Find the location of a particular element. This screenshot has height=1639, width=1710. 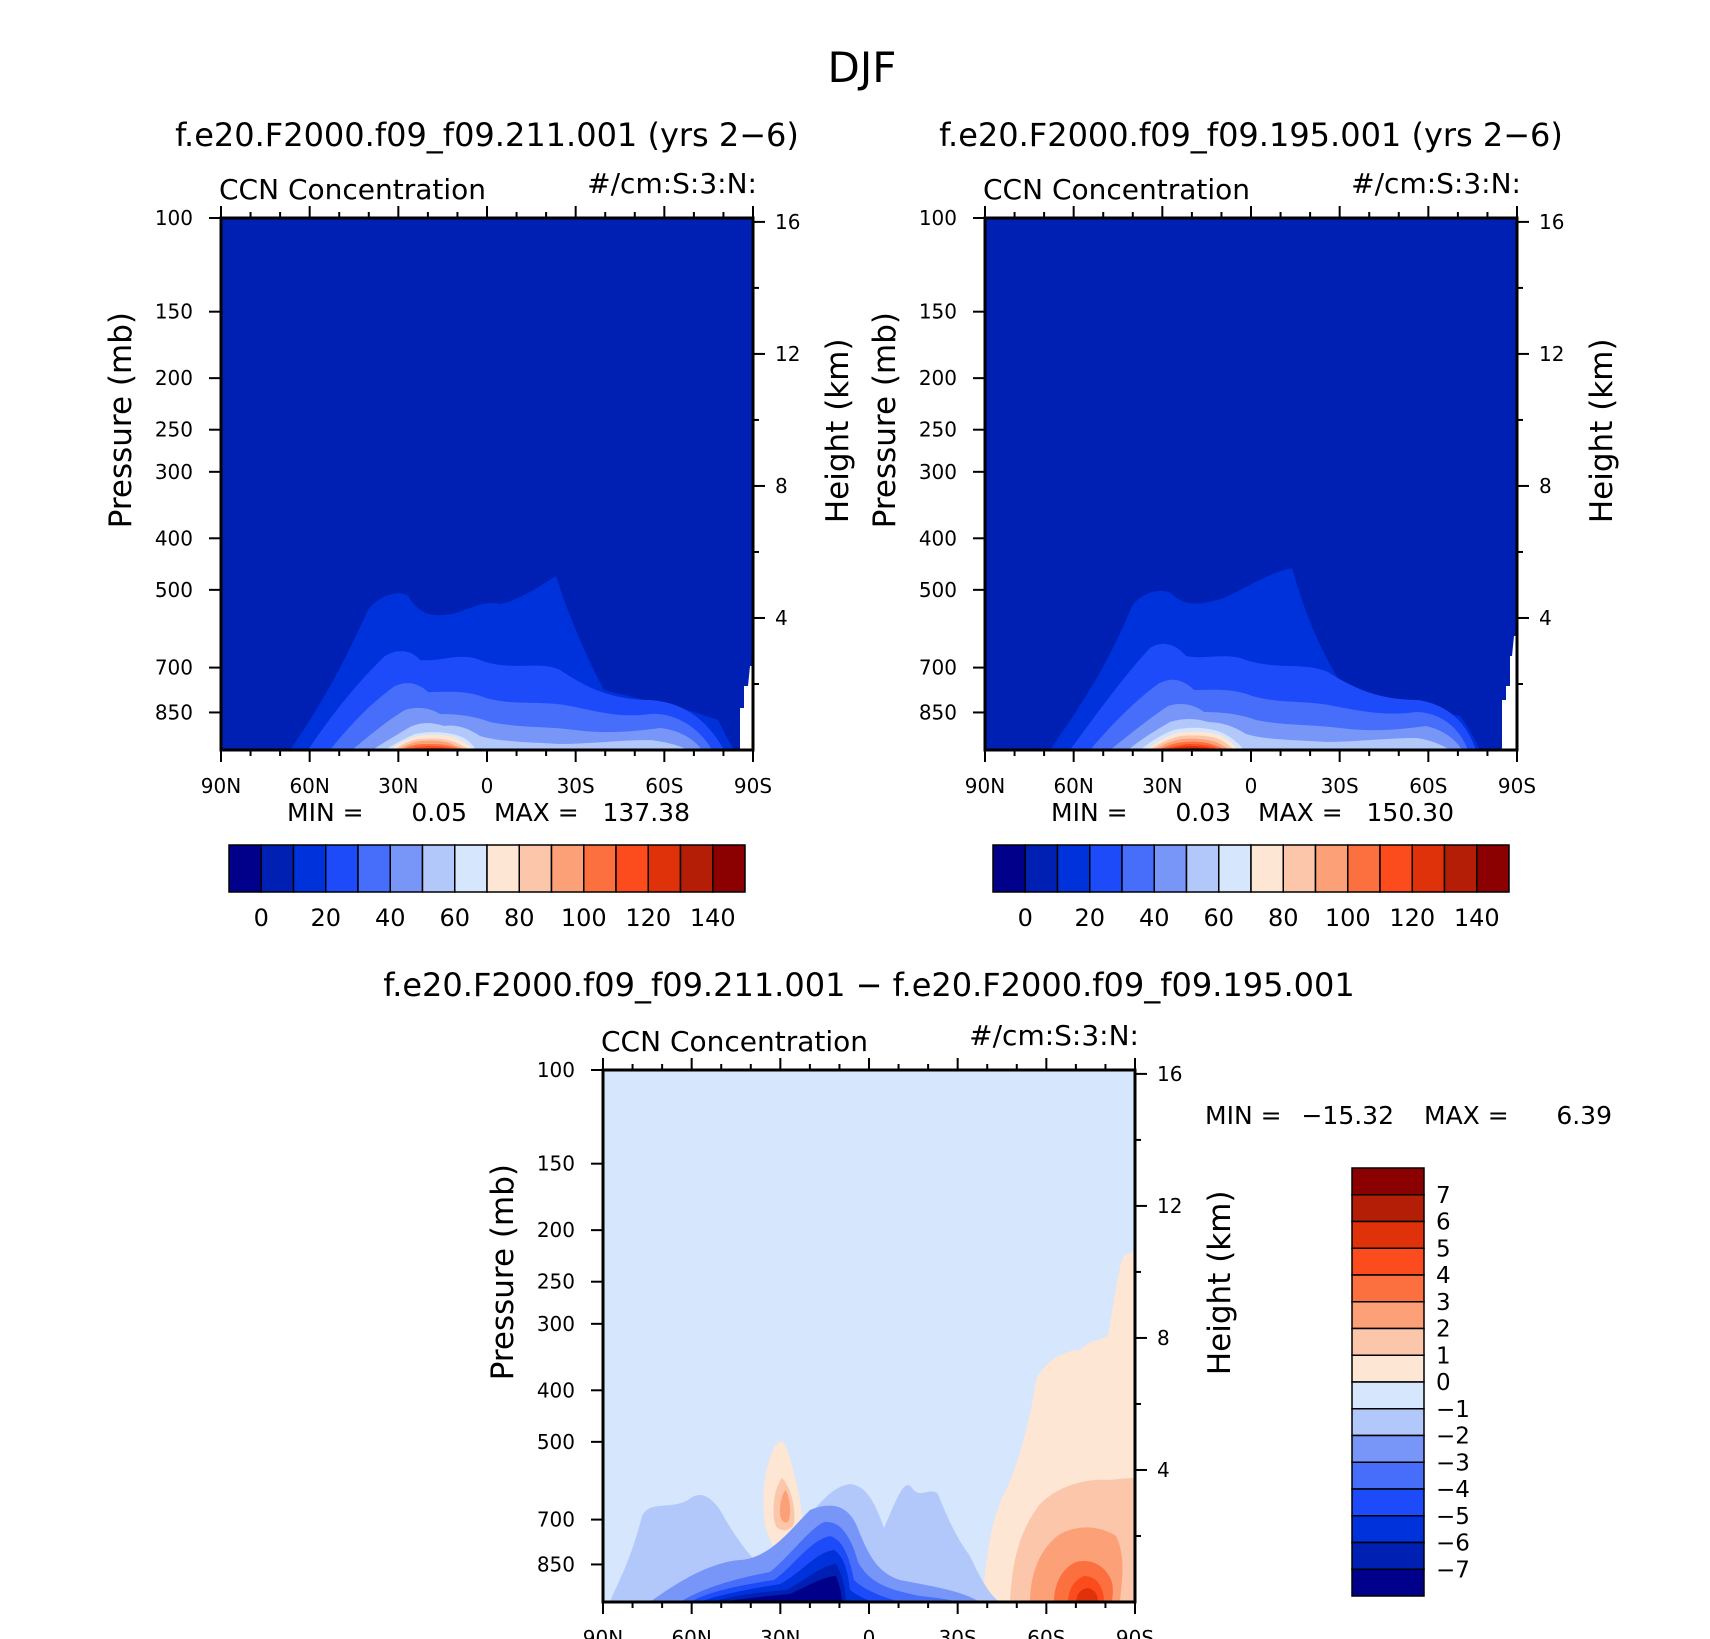

max-value: 137.38 is located at coordinates (646, 812).